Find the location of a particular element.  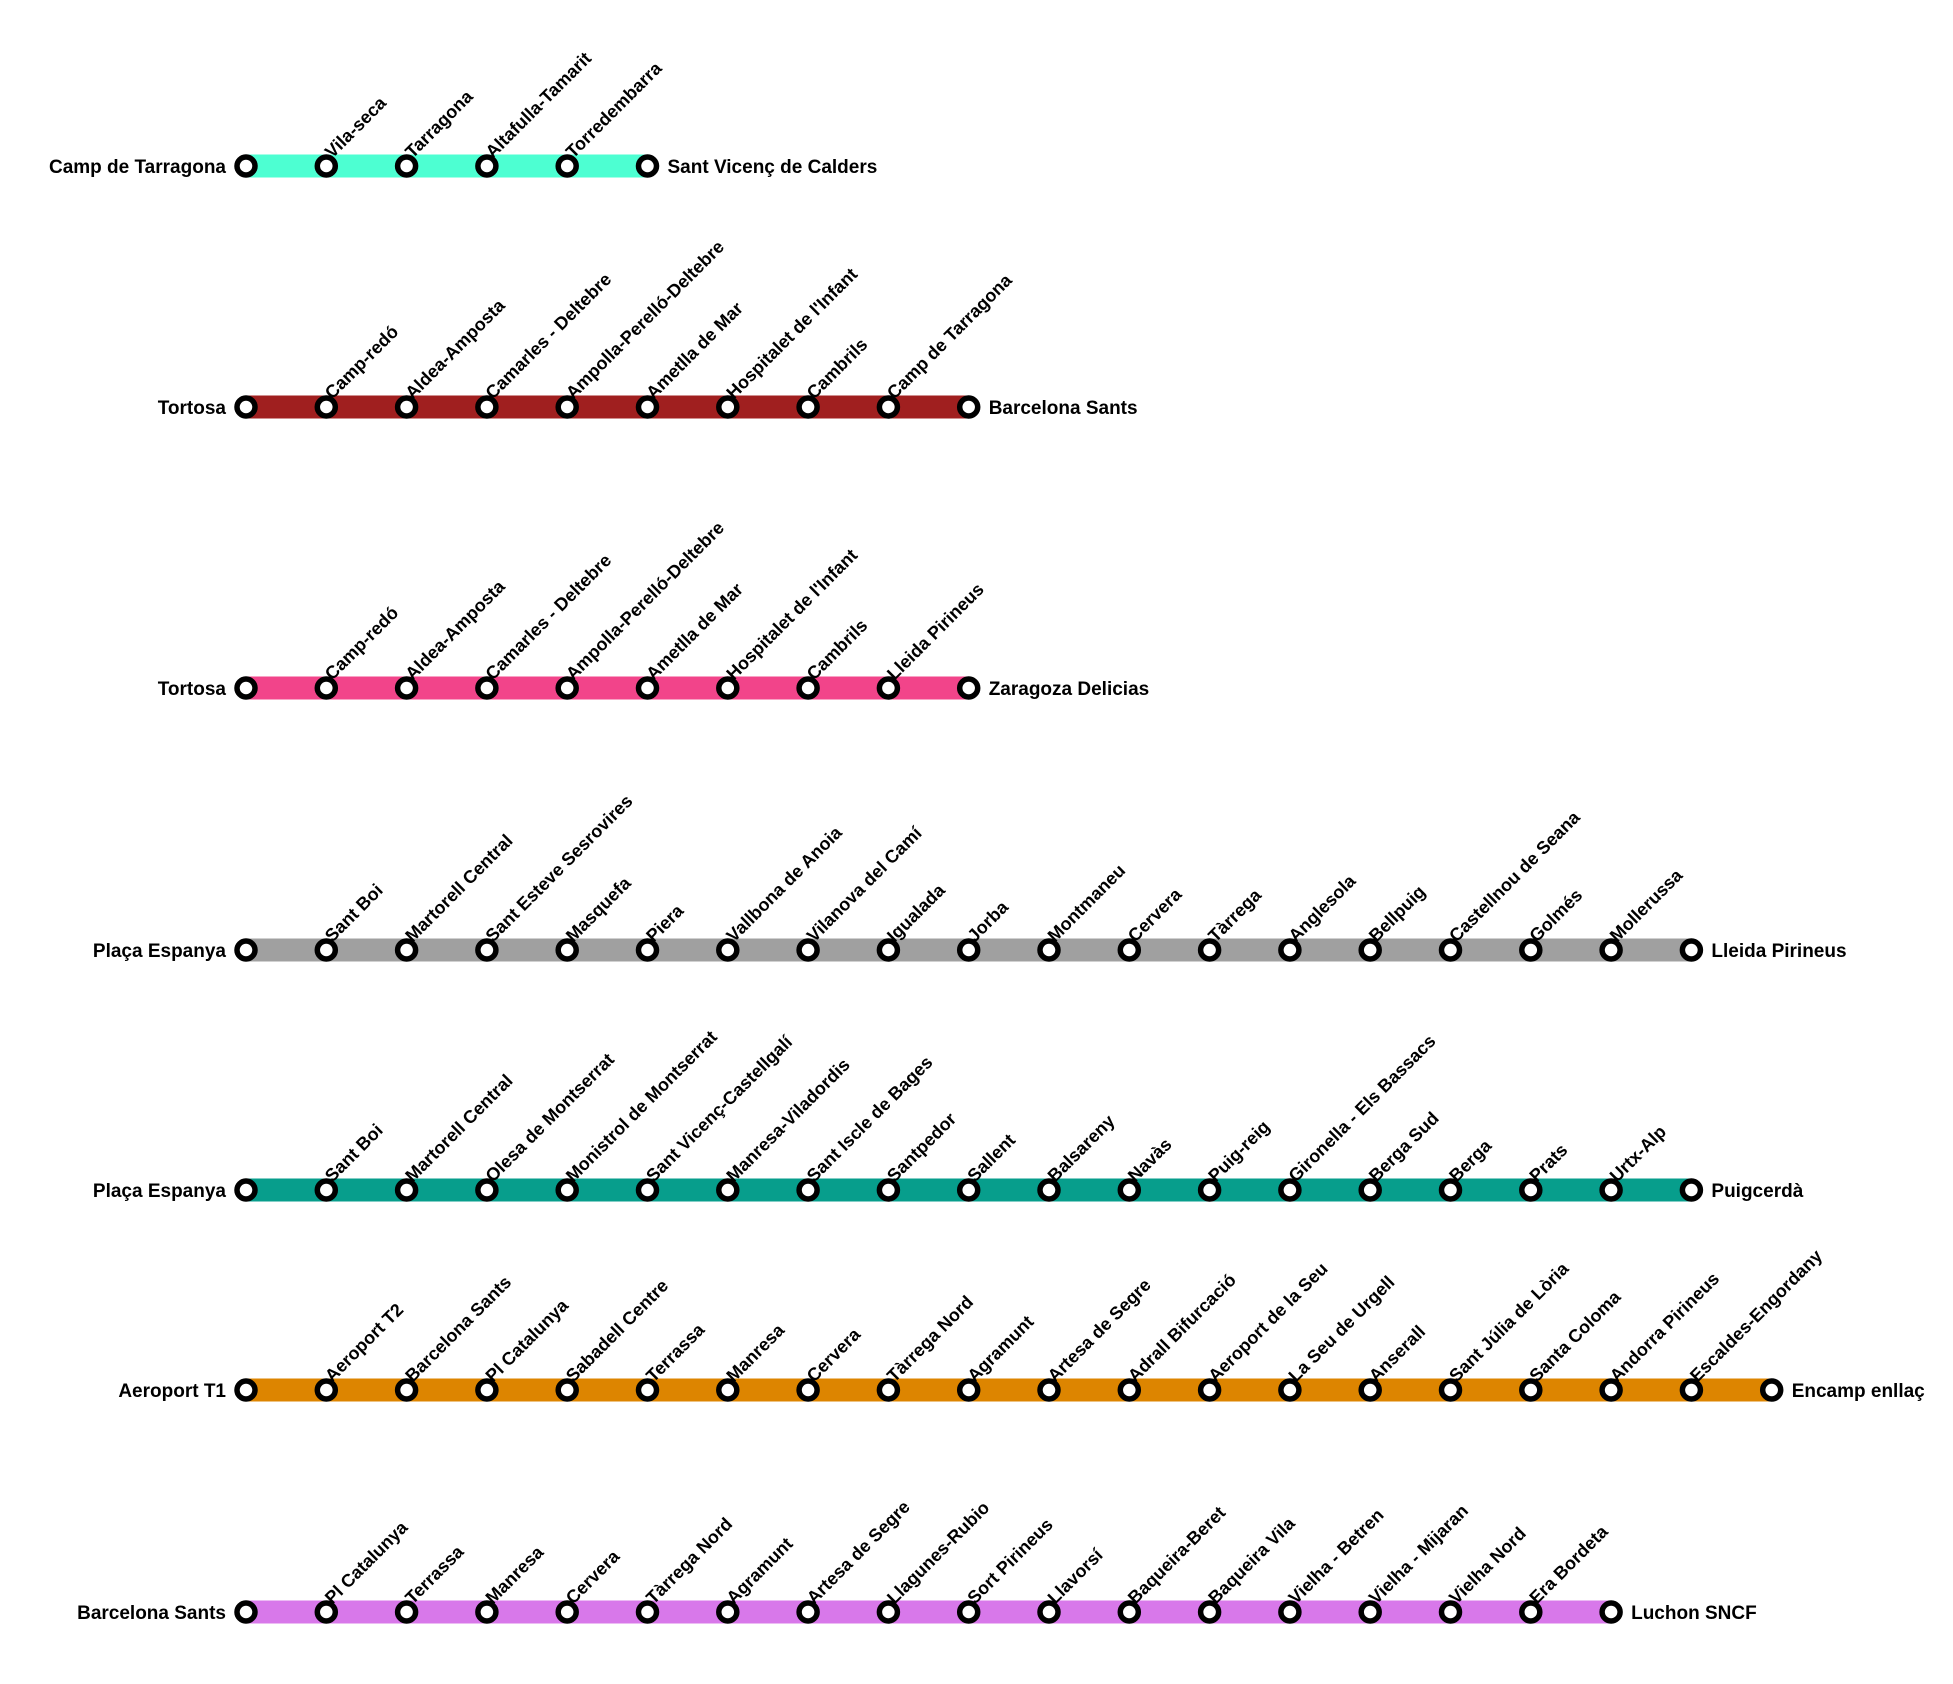

stop-label: Sallent is located at coordinates (991, 1158).